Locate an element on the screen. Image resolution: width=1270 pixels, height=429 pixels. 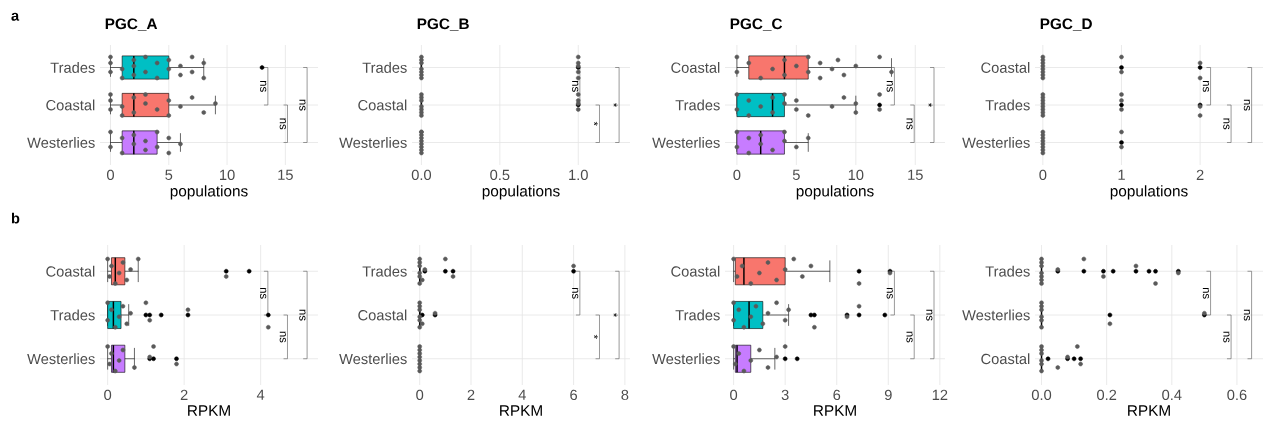
x-tick-label: 0.5 is located at coordinates (500, 175).